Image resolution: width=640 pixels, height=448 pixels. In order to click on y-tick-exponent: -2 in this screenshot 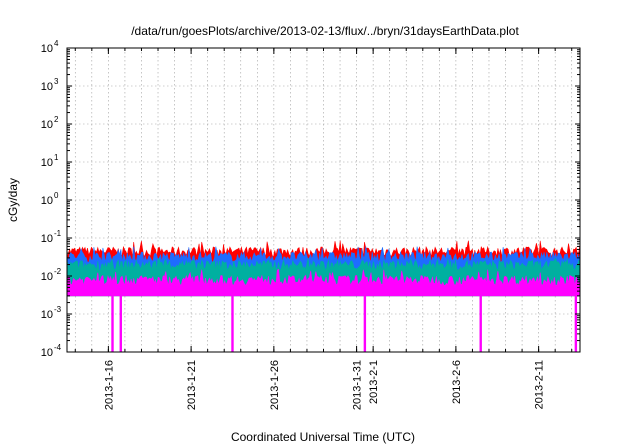, I will do `click(58, 271)`.